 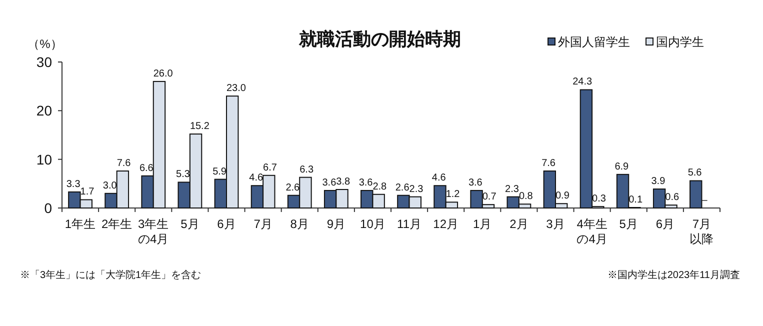 I want to click on y-tick-label: 20, so click(x=44, y=110).